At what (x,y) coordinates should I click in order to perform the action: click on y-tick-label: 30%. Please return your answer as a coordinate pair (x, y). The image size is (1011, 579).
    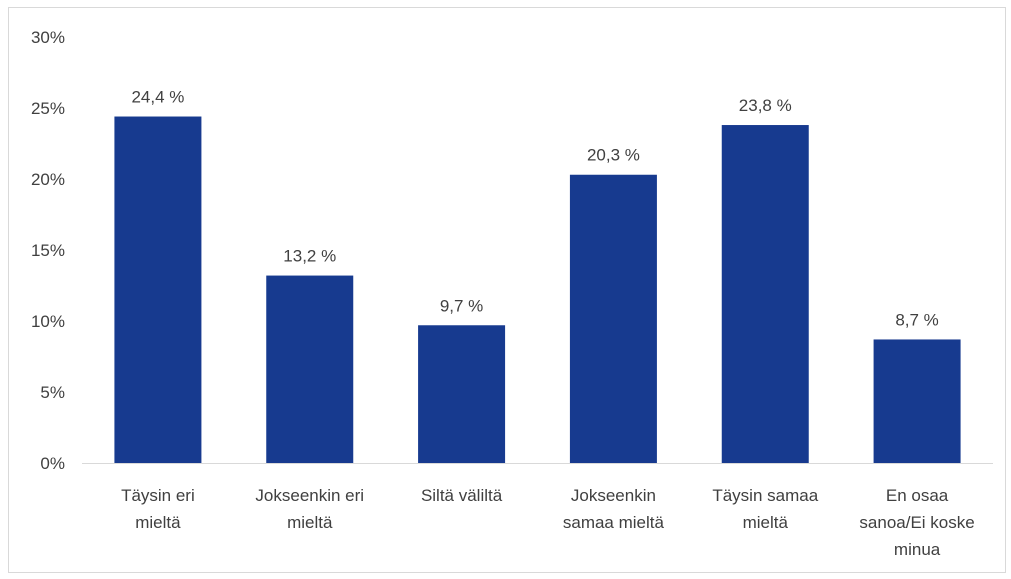
    Looking at the image, I should click on (48, 37).